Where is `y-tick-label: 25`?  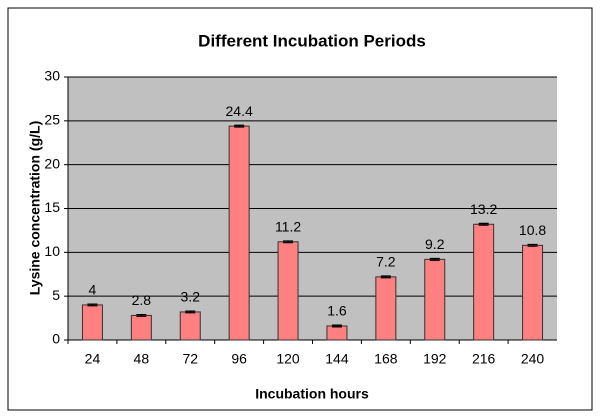
y-tick-label: 25 is located at coordinates (52, 120).